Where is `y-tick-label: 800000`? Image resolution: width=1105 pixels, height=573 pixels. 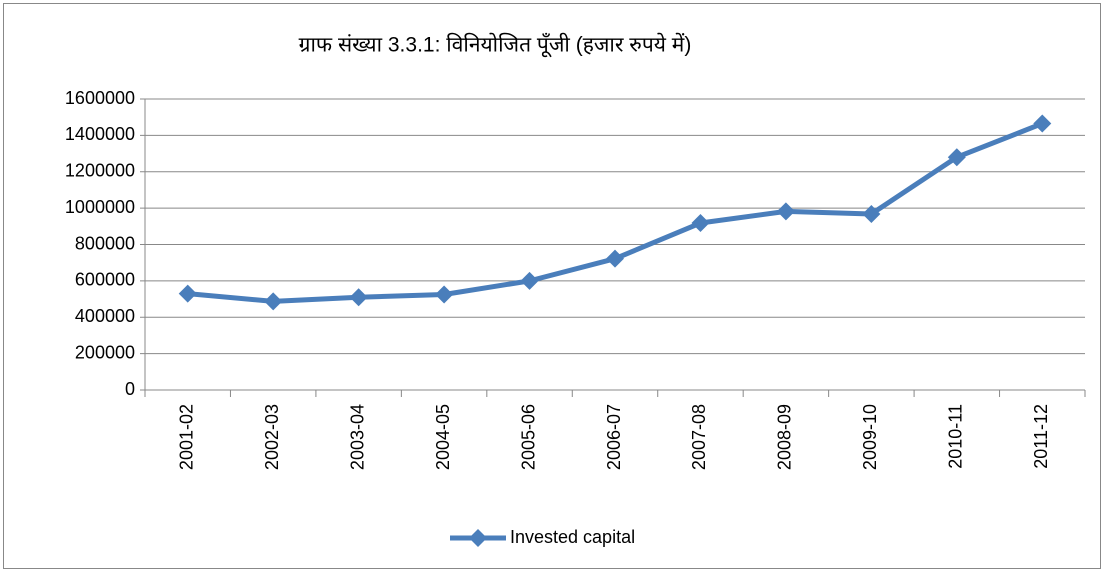 y-tick-label: 800000 is located at coordinates (105, 243).